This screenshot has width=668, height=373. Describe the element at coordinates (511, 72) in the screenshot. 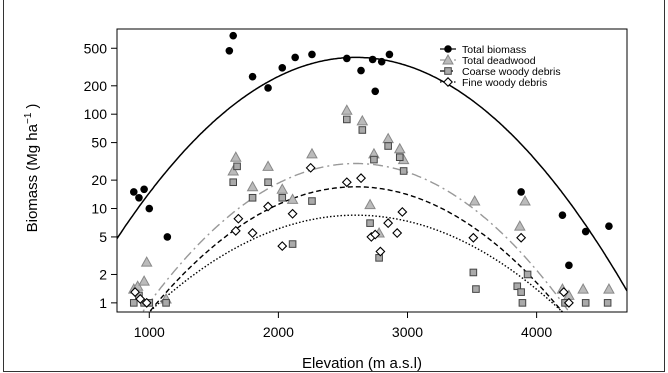

I see `legend-label: Coarse woody debris` at that location.